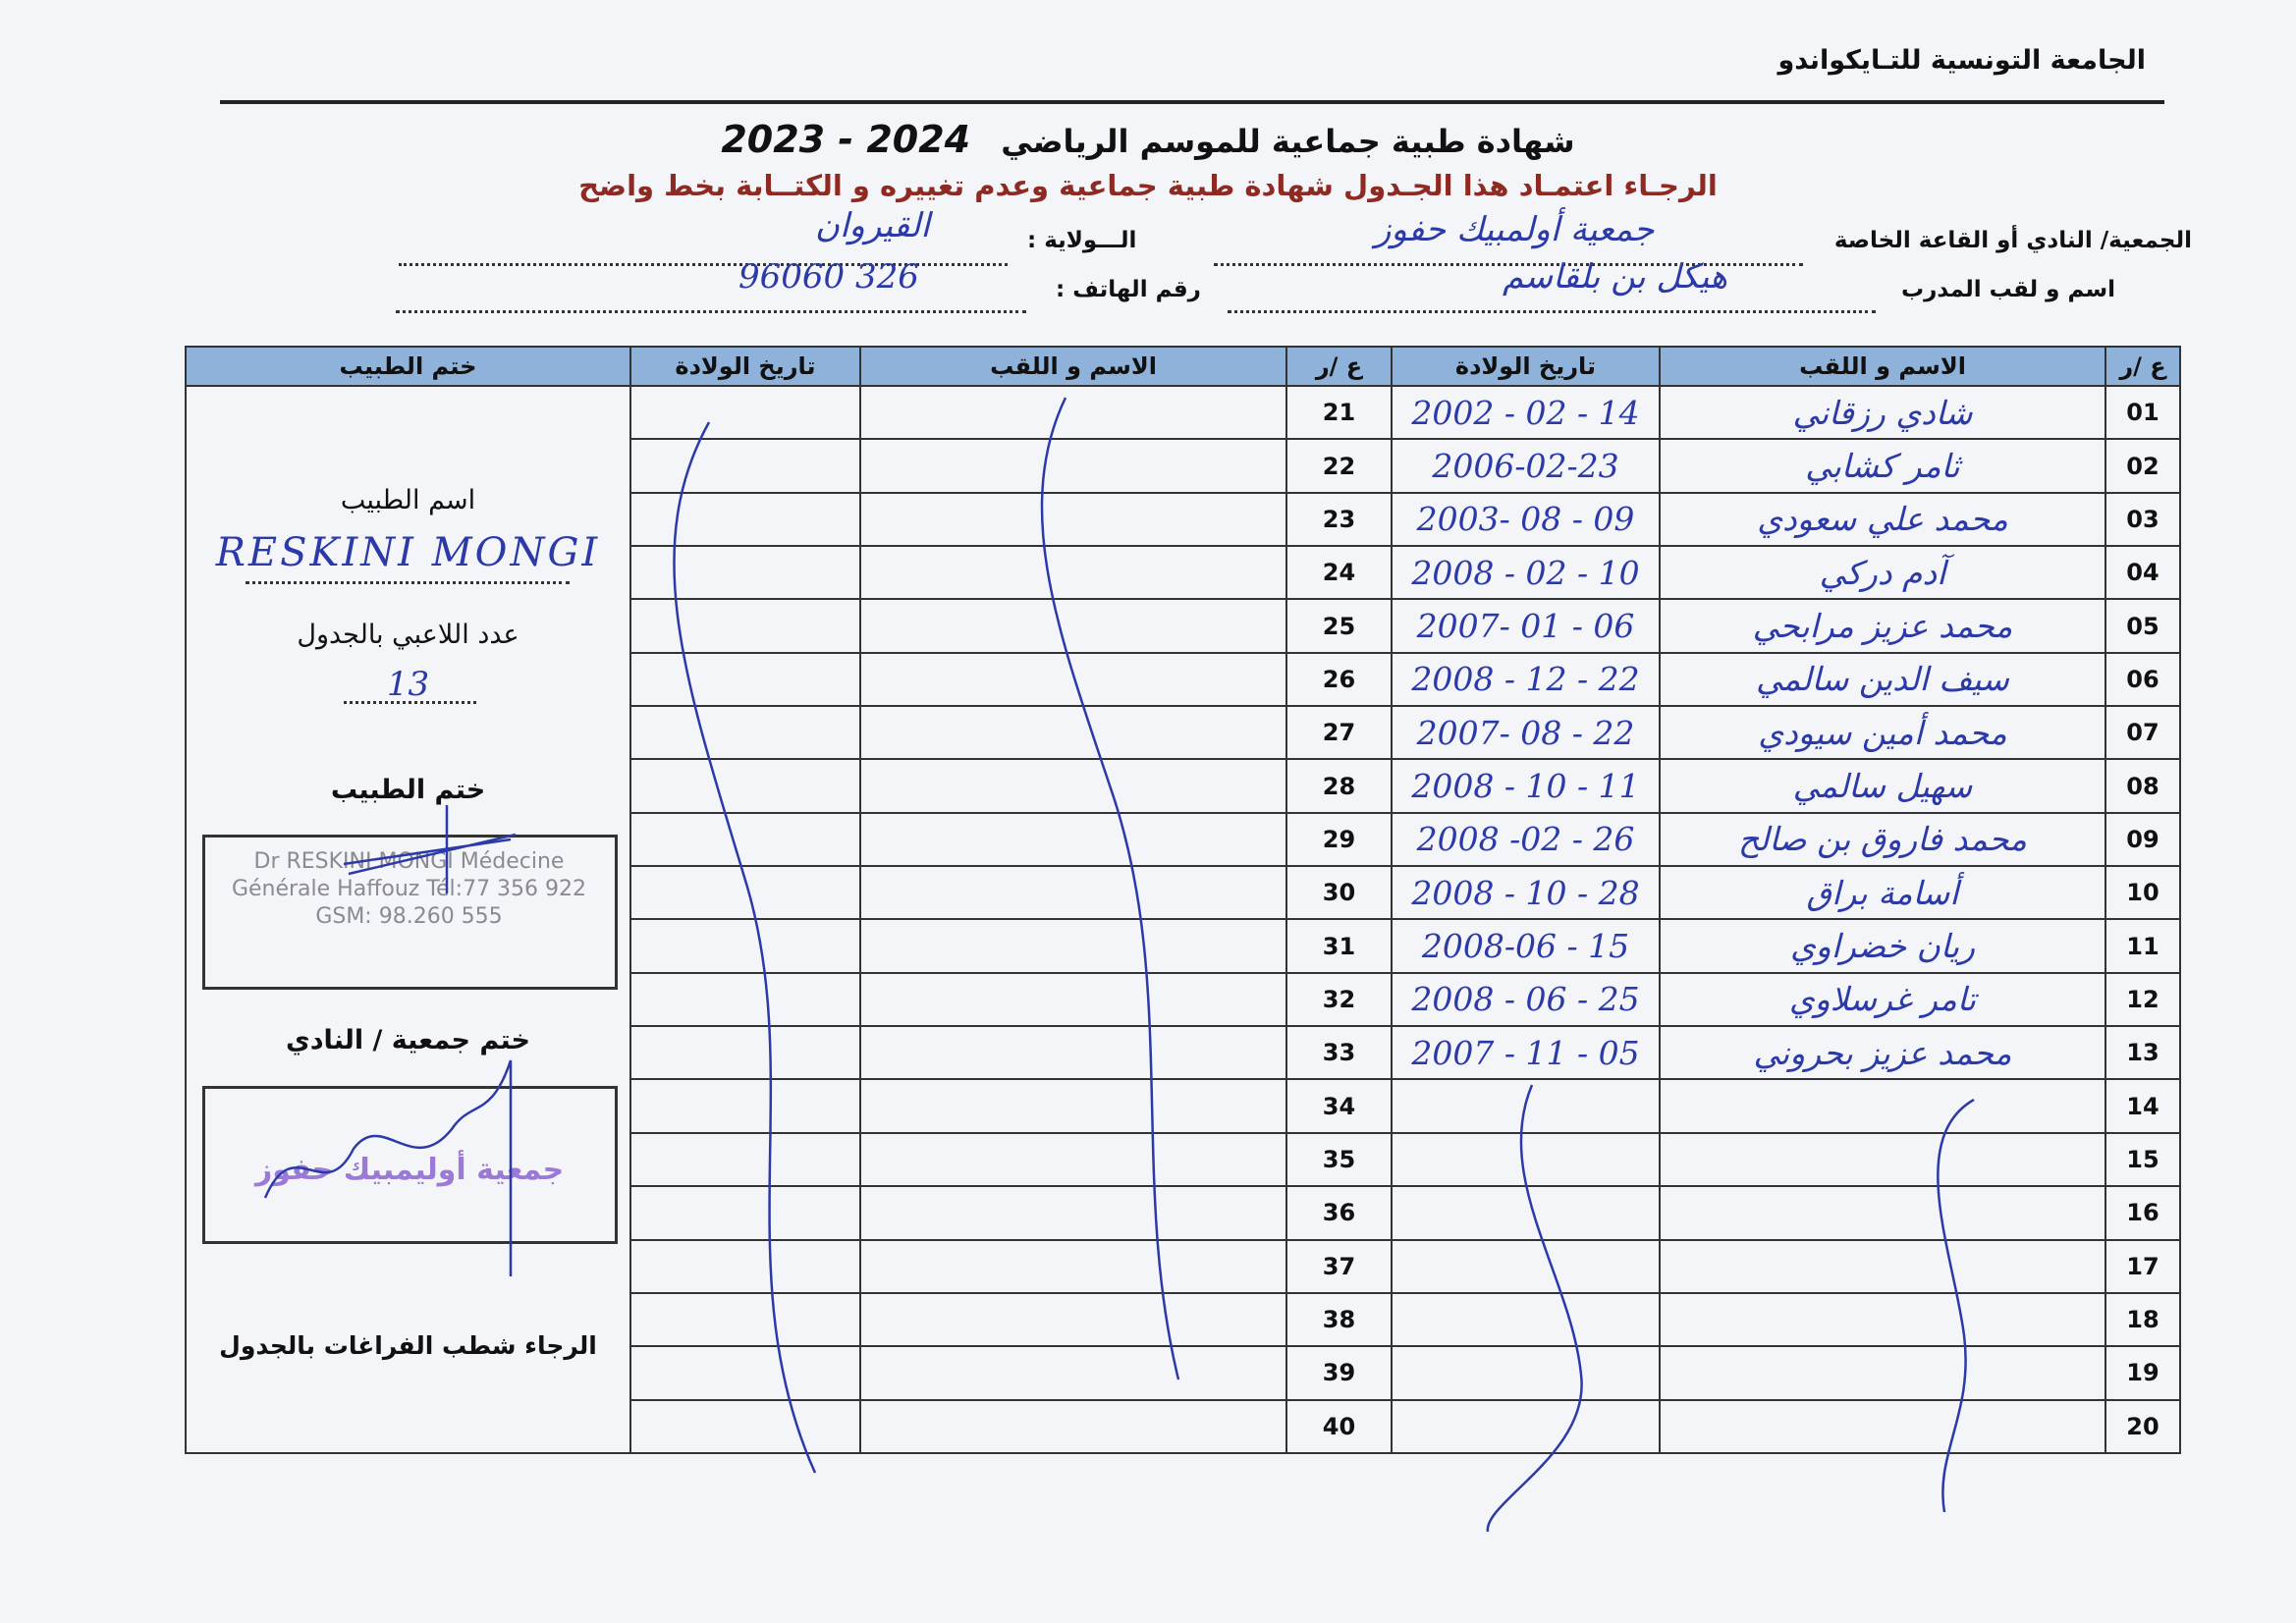 Image resolution: width=2296 pixels, height=1623 pixels. Describe the element at coordinates (1526, 679) in the screenshot. I see `player-dob: 2008 - 12 - 22` at that location.